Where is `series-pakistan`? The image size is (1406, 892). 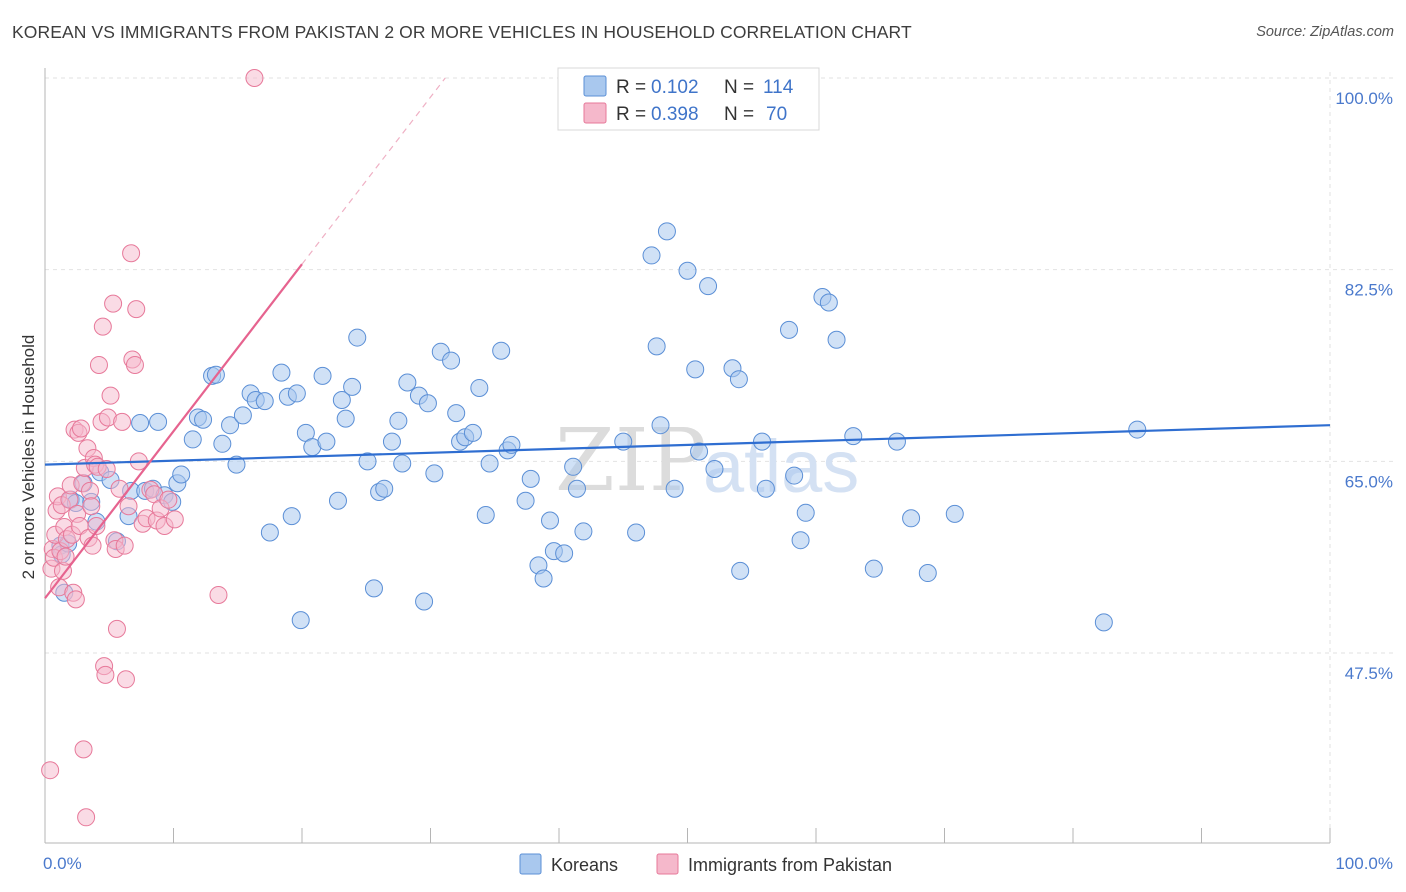
series-pakistan is located at coordinates (152, 448).